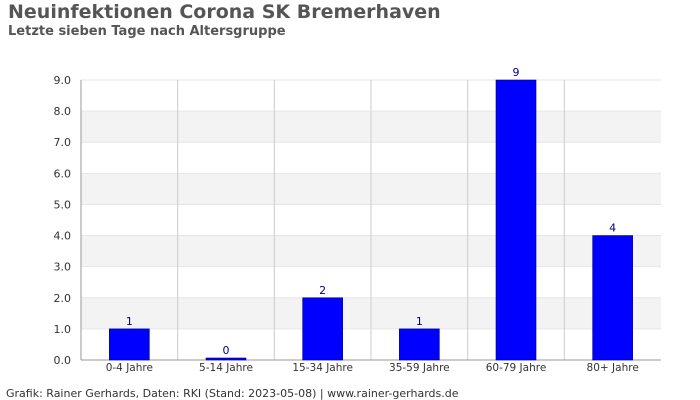 Image resolution: width=700 pixels, height=400 pixels. What do you see at coordinates (322, 368) in the screenshot?
I see `x-tick-label: 15-34 Jahre` at bounding box center [322, 368].